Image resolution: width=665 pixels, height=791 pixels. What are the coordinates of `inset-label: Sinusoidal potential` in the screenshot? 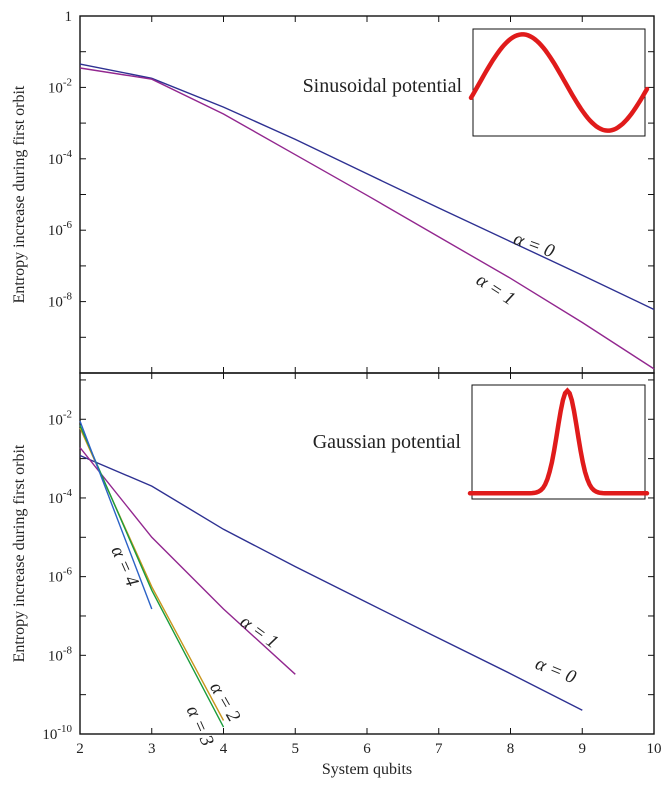 It's located at (383, 86).